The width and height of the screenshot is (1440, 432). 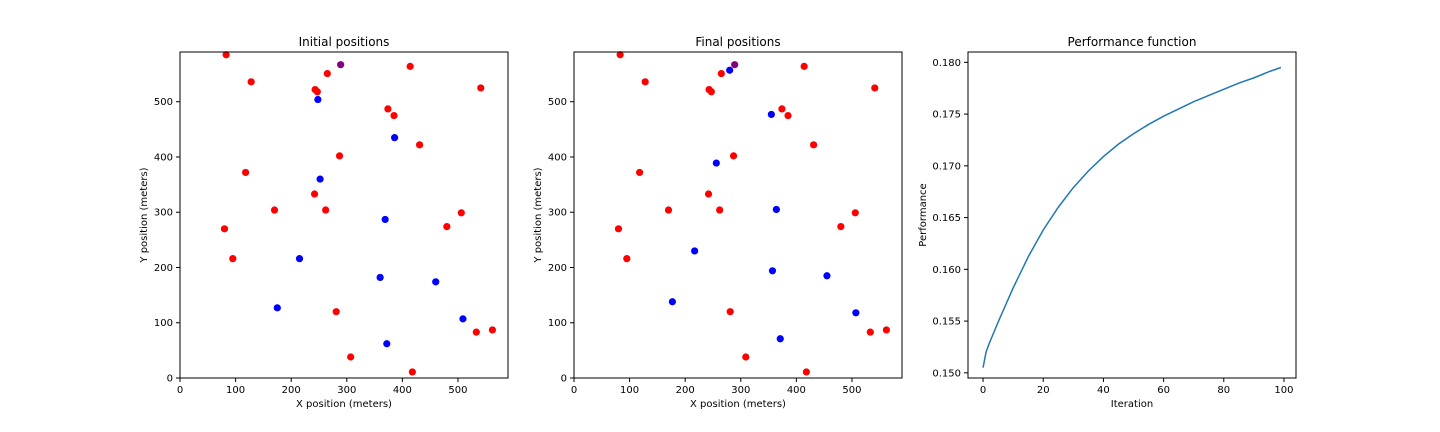 I want to click on x-axis-label: Iteration, so click(x=1132, y=404).